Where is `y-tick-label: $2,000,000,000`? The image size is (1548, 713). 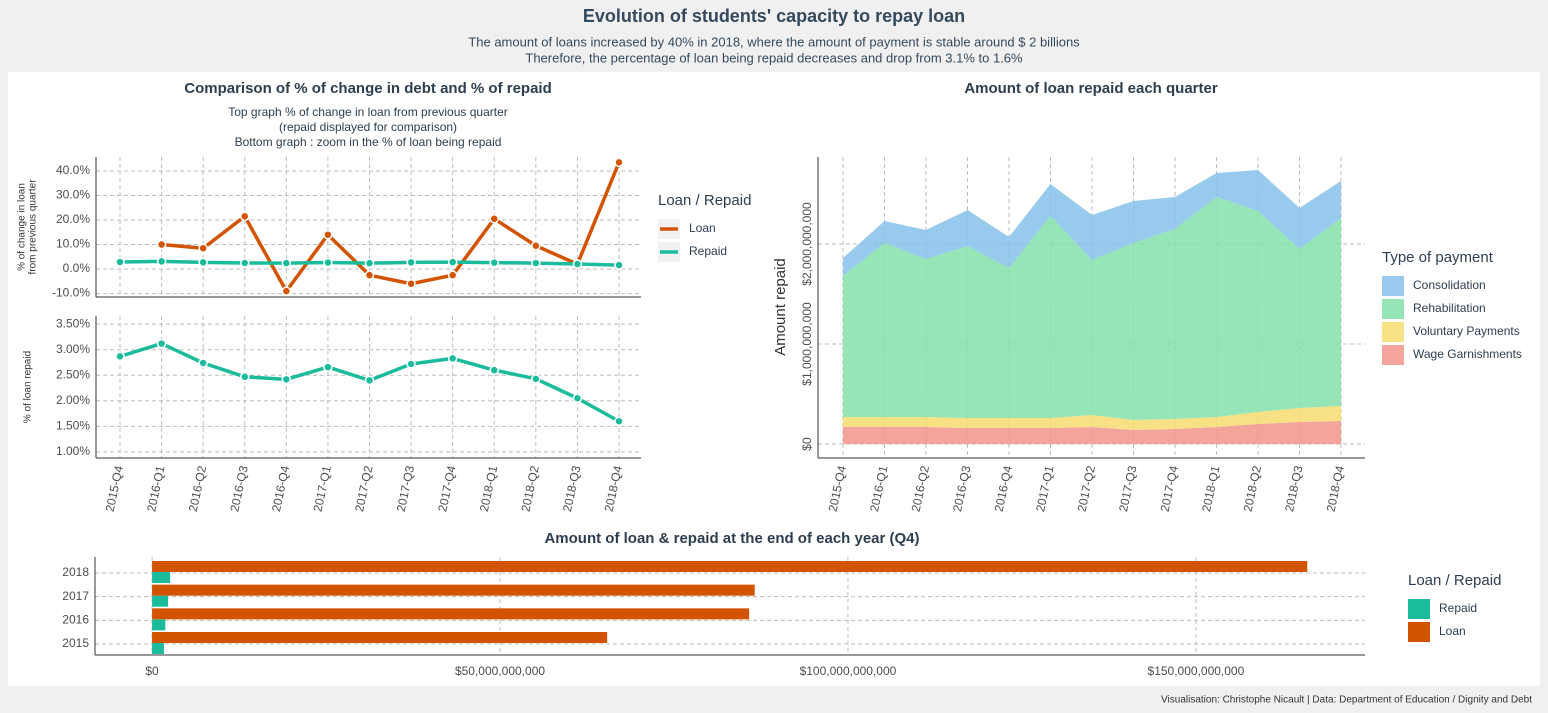
y-tick-label: $2,000,000,000 is located at coordinates (807, 244).